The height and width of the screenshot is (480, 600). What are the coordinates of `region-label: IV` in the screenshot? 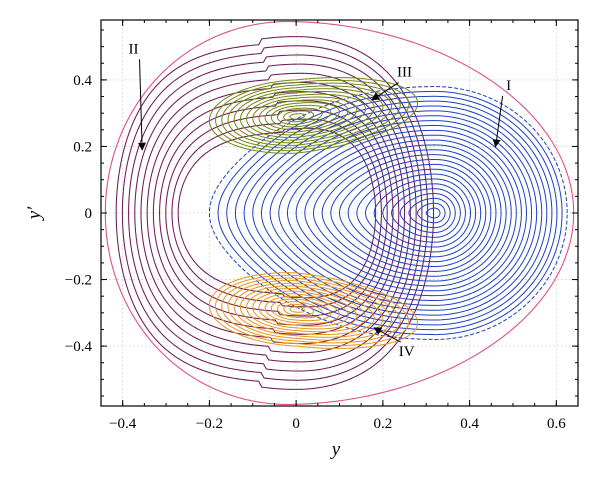 It's located at (407, 352).